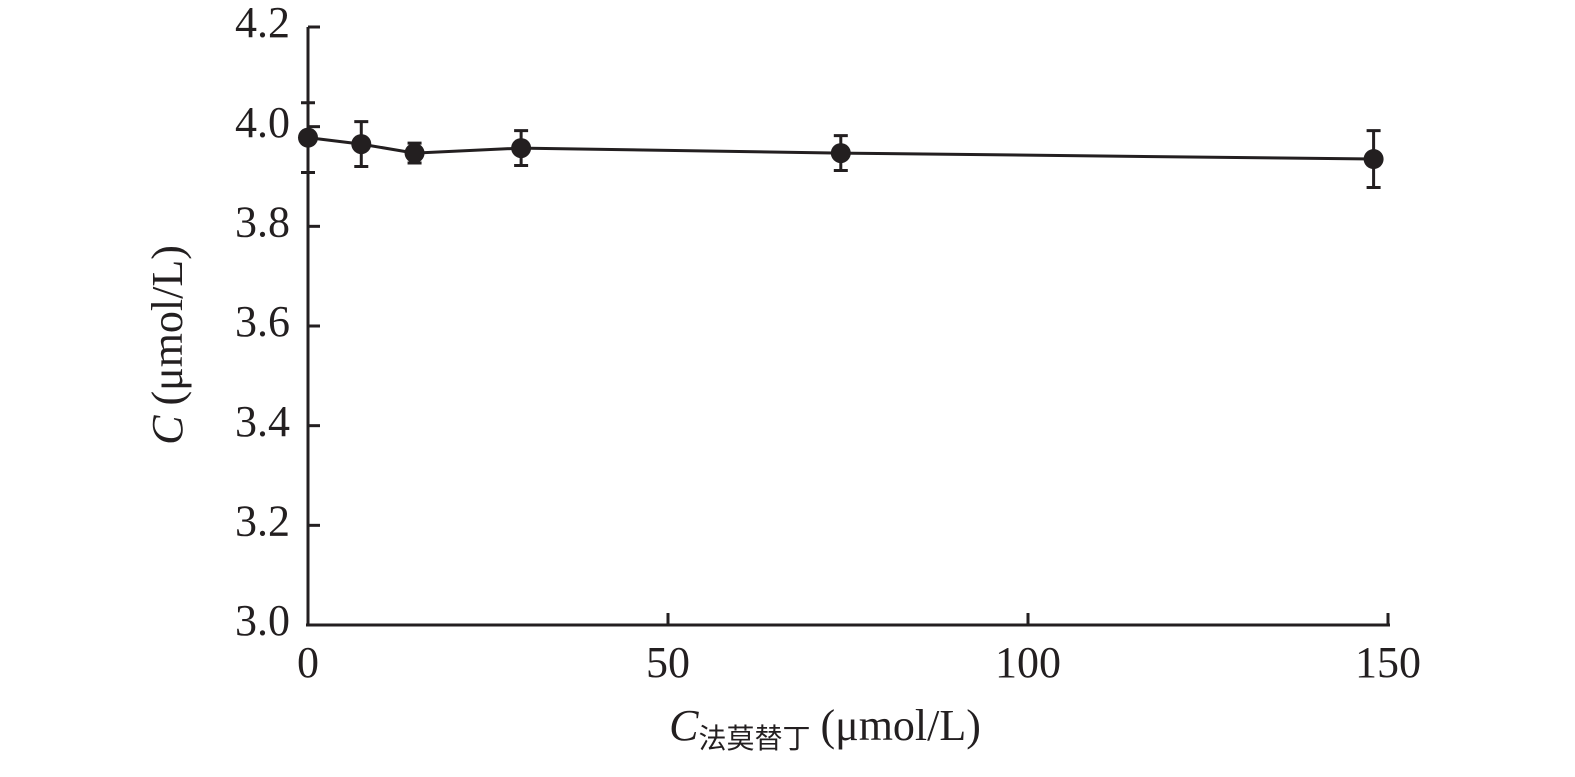 Image resolution: width=1575 pixels, height=777 pixels. I want to click on x-axis-label: C法莫替丁 (μmol/L), so click(825, 728).